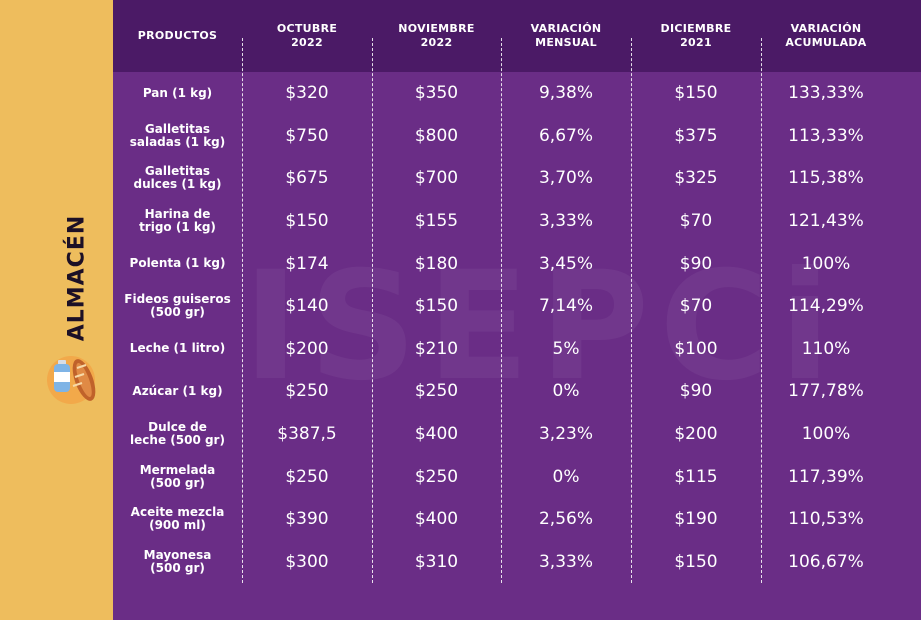  Describe the element at coordinates (436, 263) in the screenshot. I see `price-nov-2022: $180` at that location.